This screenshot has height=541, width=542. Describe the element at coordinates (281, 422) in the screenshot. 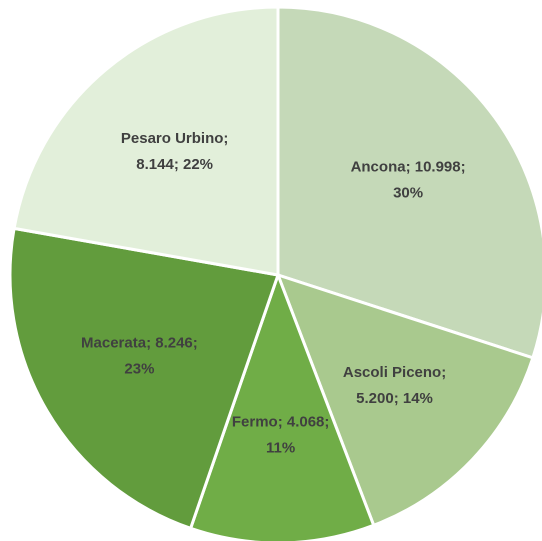

I see `data-label: Fermo; 4.068;` at that location.